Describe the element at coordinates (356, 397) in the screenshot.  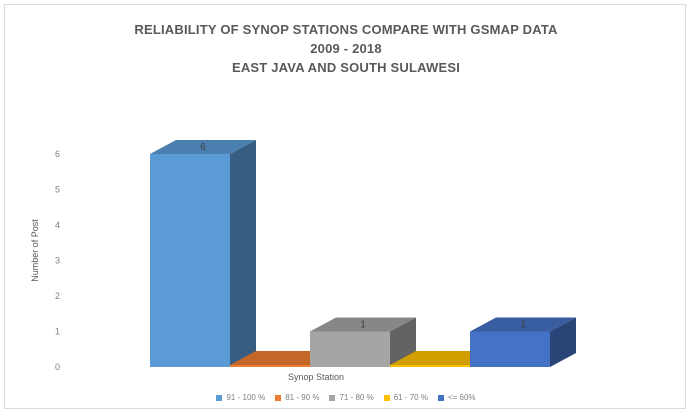
I see `legend-label: 71 - 80 %` at that location.